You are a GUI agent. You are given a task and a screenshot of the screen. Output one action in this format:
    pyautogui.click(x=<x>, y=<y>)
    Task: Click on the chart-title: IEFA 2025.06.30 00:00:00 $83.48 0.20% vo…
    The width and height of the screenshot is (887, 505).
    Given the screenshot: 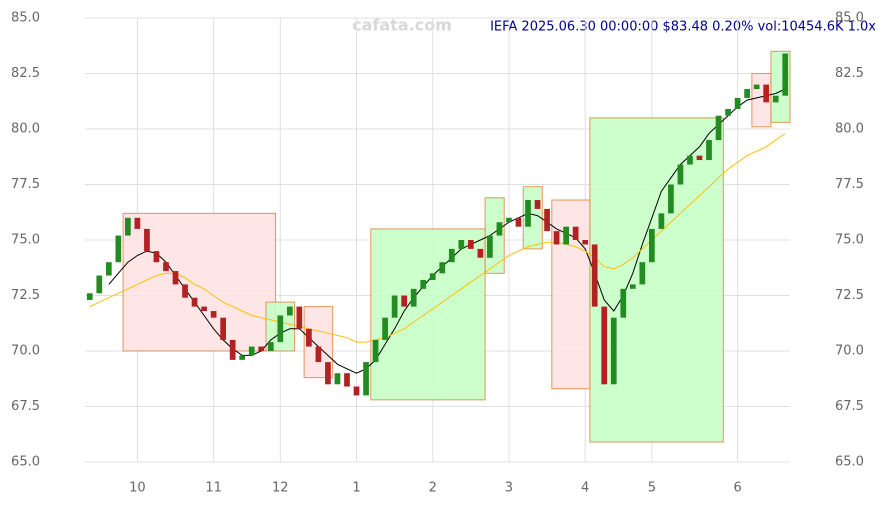 What is the action you would take?
    pyautogui.click(x=683, y=27)
    